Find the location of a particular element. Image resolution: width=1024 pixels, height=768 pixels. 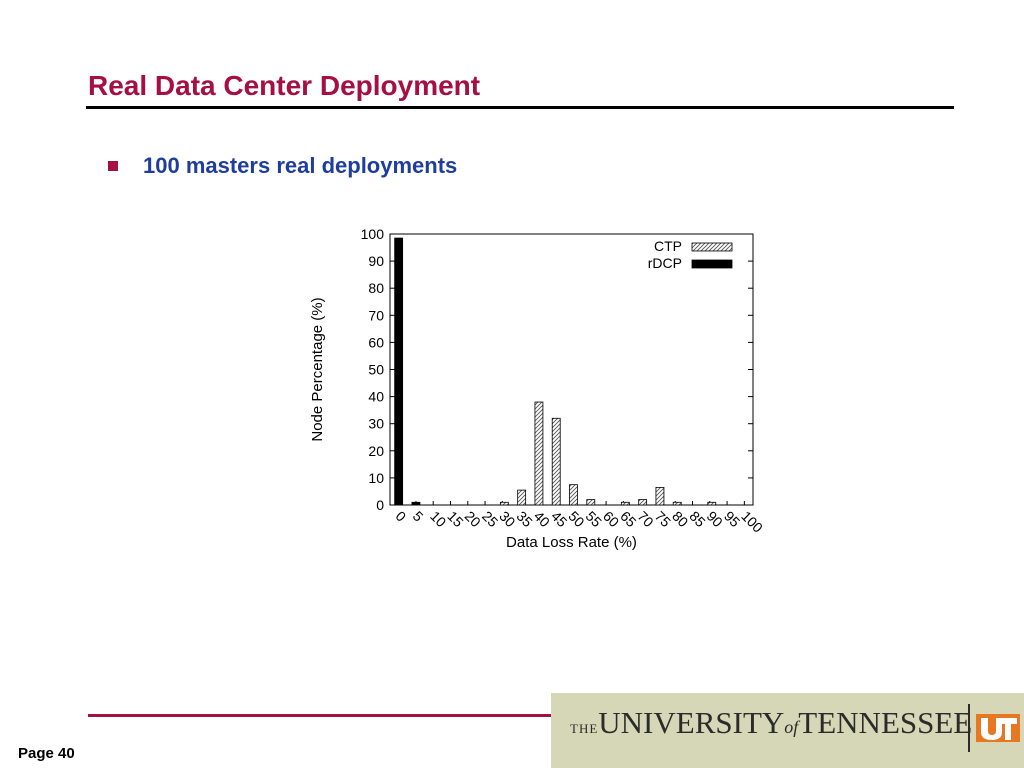

logo-the: THE is located at coordinates (584, 728).